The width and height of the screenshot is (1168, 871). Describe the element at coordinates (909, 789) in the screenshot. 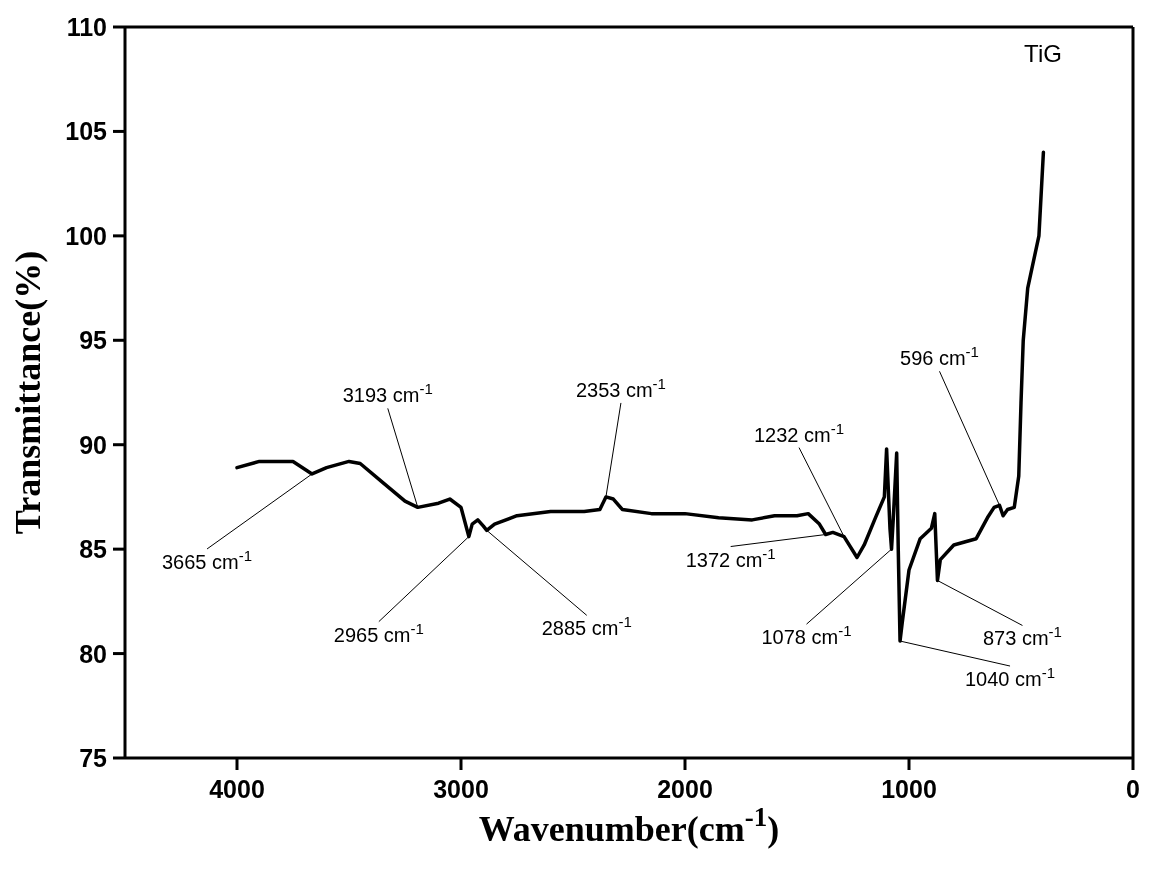

I see `x-tick-label: 1000` at that location.